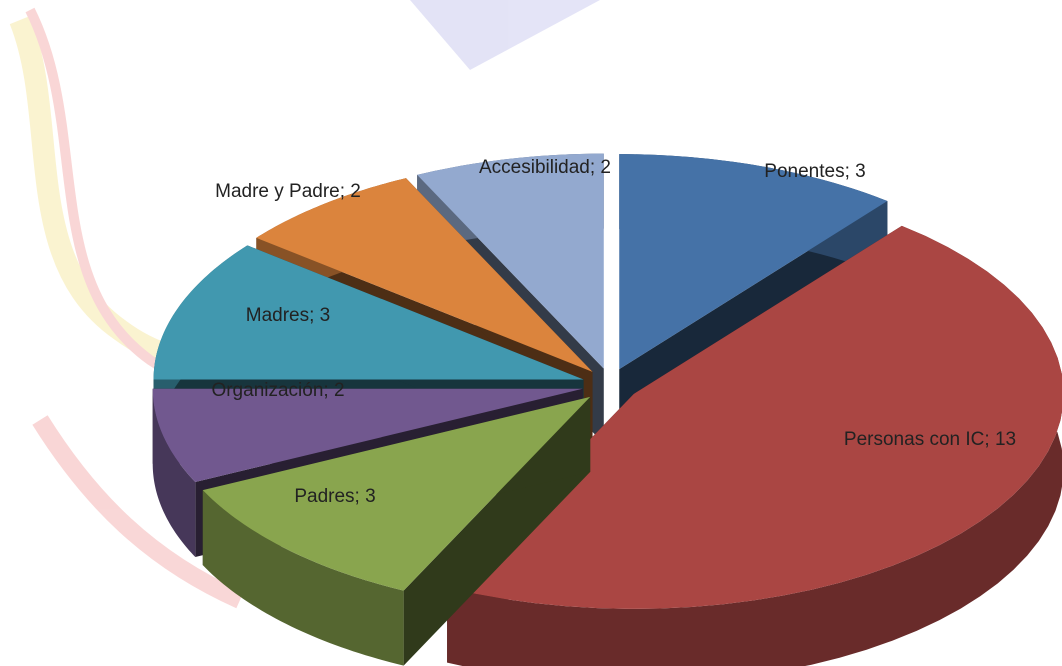 This screenshot has height=666, width=1062. Describe the element at coordinates (814, 171) in the screenshot. I see `data-label: Ponentes; 3` at that location.